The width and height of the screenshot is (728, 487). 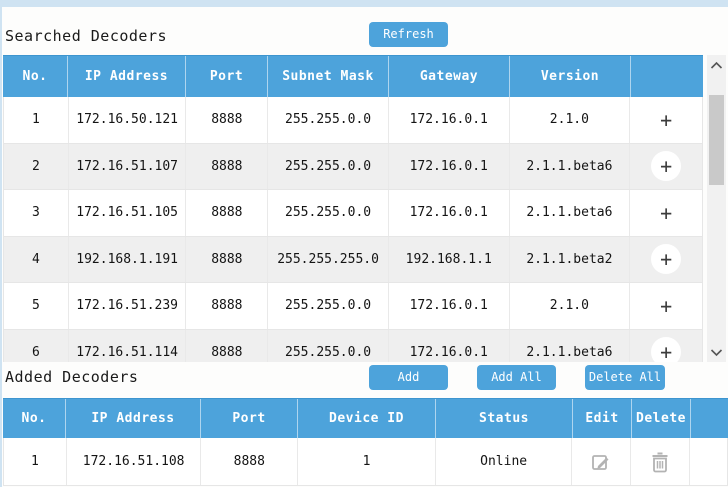 I want to click on column-header-subnet-mask: Subnet Mask, so click(x=327, y=76).